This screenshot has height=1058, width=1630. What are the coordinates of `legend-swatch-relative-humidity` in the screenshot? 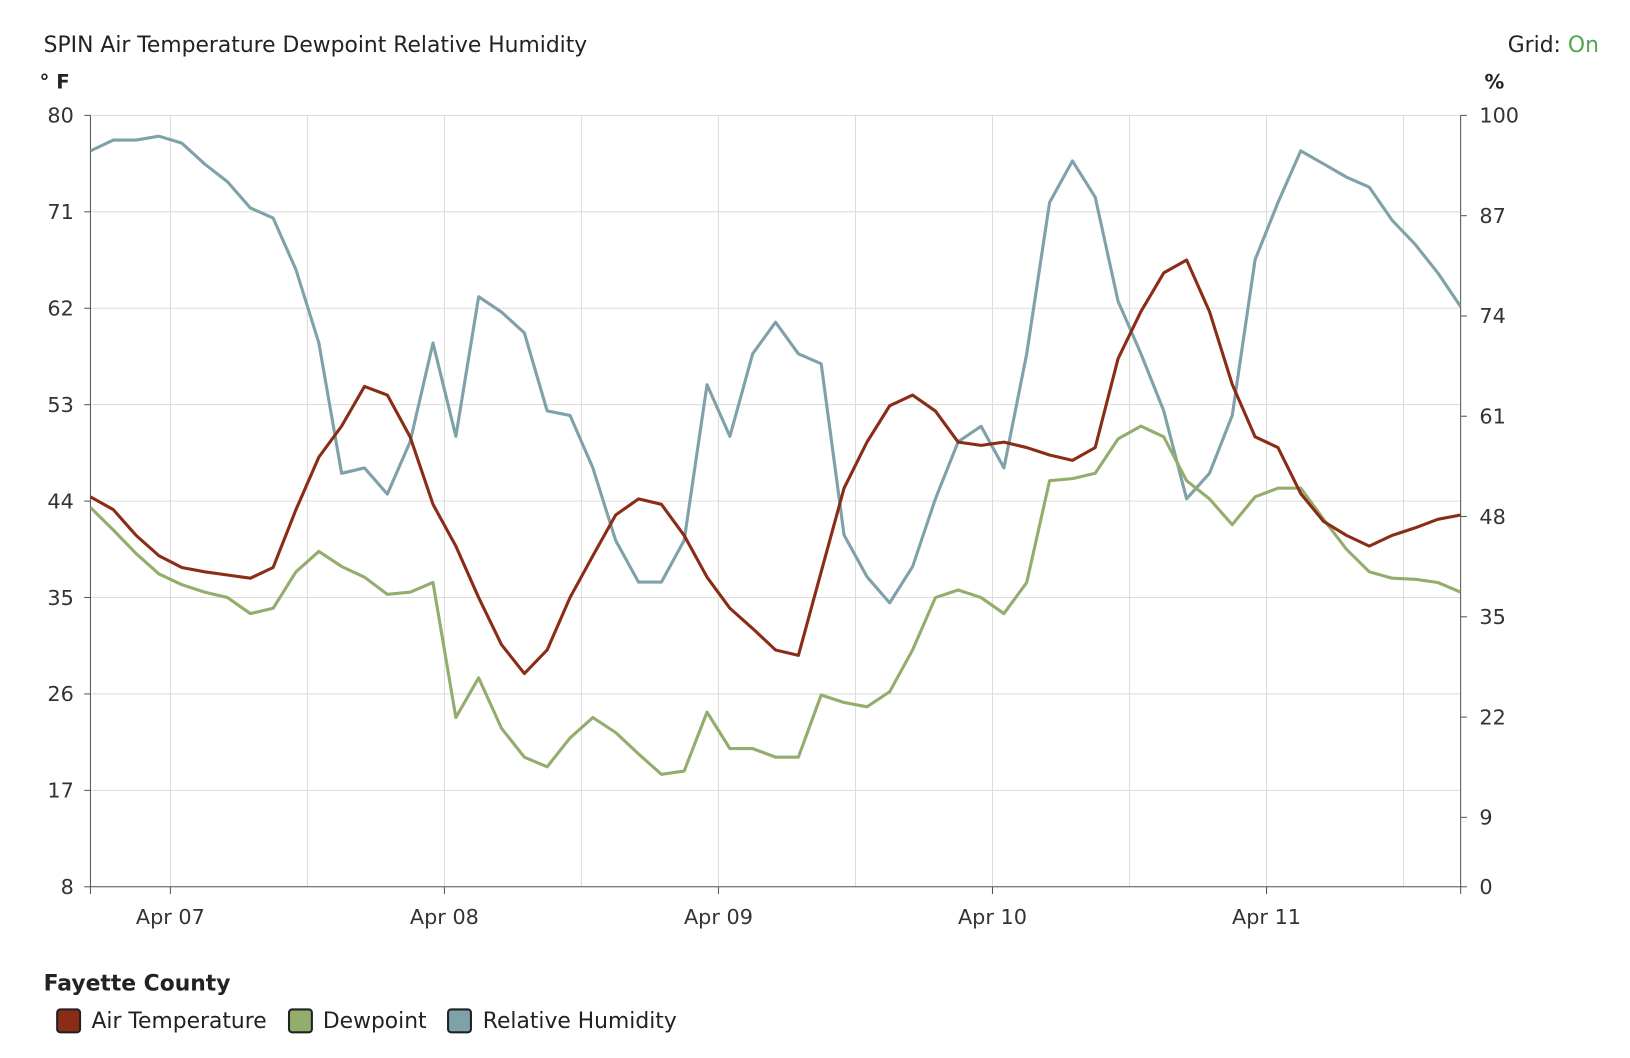 It's located at (460, 1021).